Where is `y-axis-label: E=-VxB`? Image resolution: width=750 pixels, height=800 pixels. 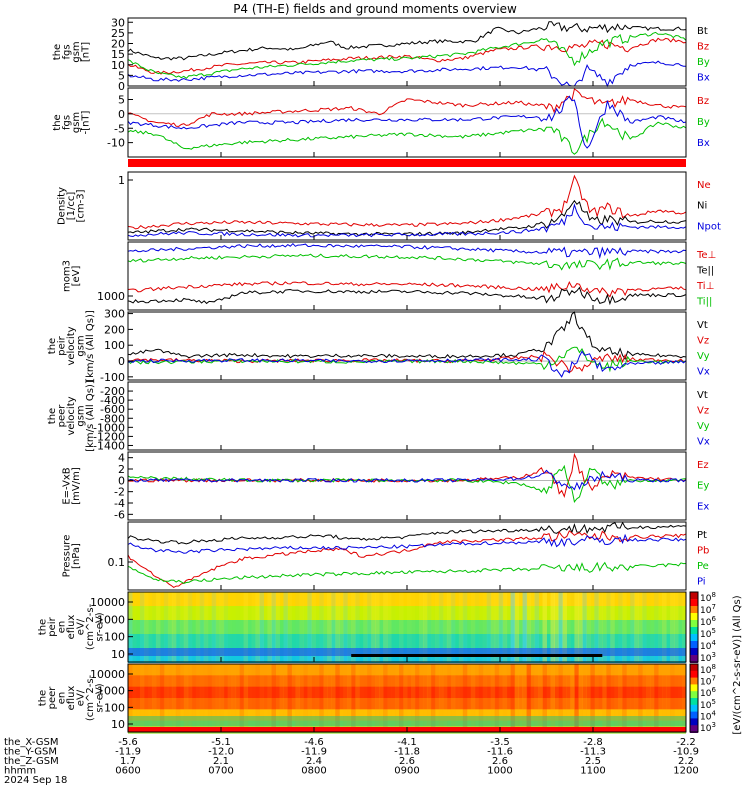 y-axis-label: E=-VxB is located at coordinates (66, 485).